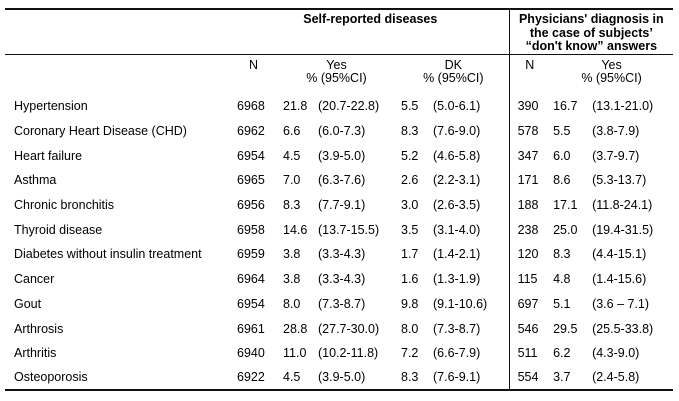 The height and width of the screenshot is (401, 679). Describe the element at coordinates (529, 205) in the screenshot. I see `phys-n-value: 188` at that location.